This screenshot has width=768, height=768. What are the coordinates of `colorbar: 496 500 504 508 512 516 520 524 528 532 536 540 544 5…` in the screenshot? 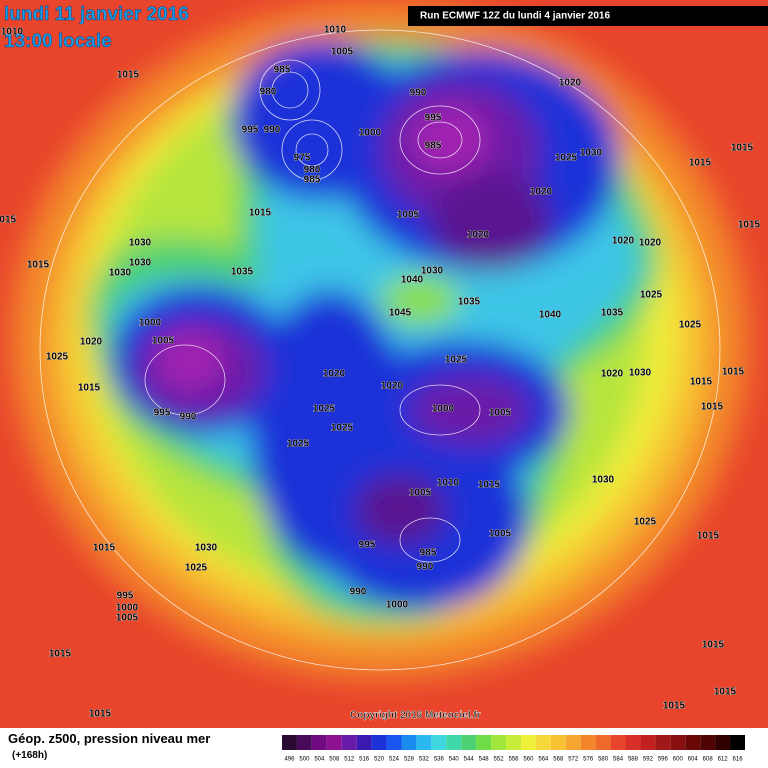 It's located at (513, 749).